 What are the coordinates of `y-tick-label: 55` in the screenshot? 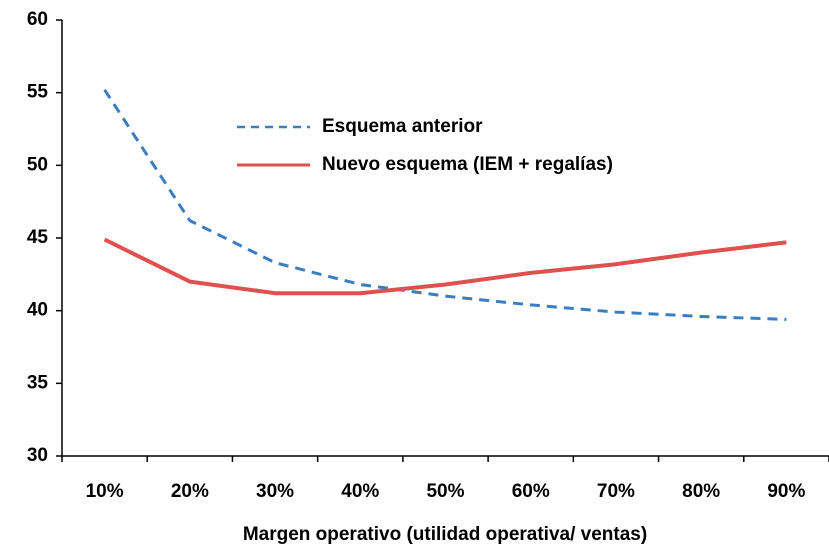 It's located at (38, 92).